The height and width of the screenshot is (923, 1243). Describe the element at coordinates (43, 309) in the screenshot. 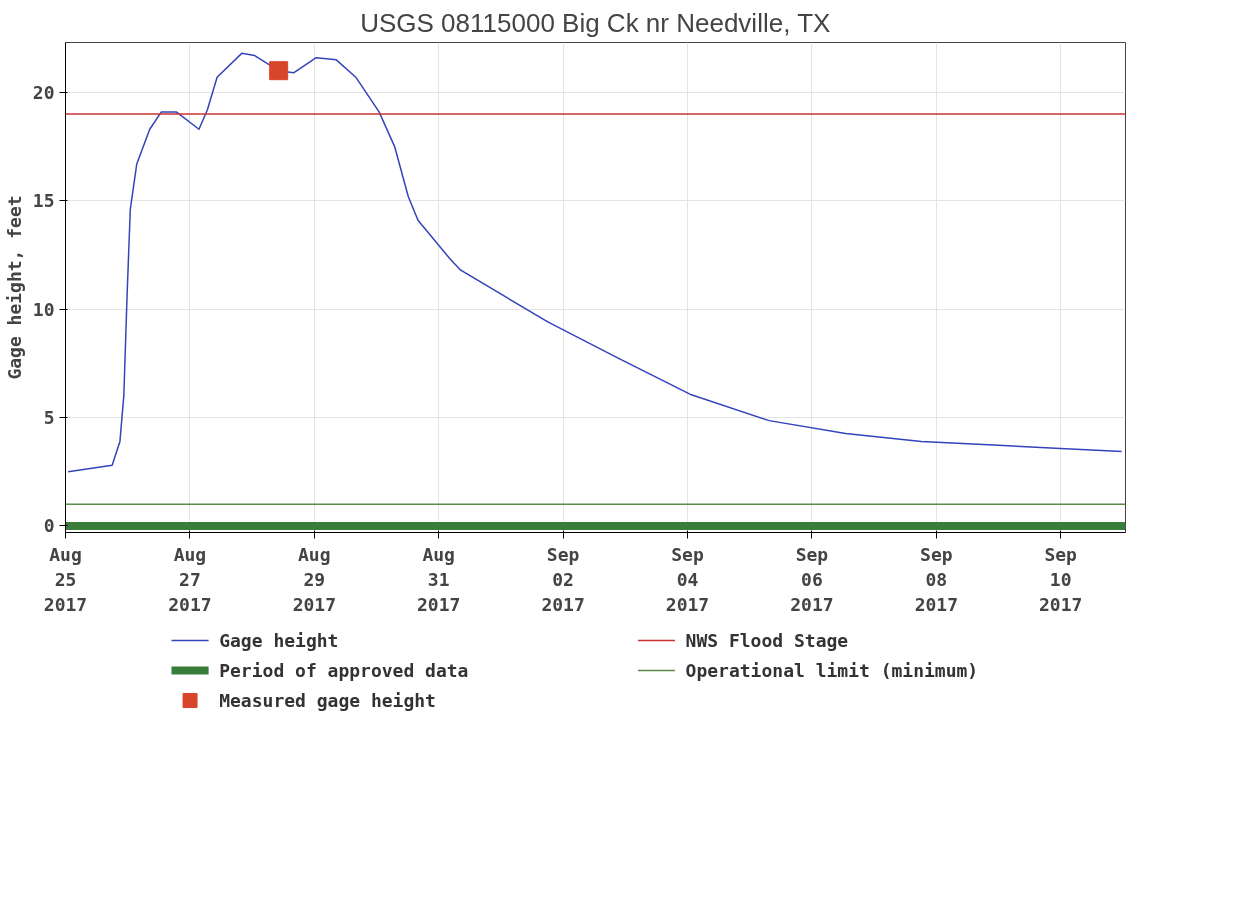

I see `y-tick-label: 10` at that location.